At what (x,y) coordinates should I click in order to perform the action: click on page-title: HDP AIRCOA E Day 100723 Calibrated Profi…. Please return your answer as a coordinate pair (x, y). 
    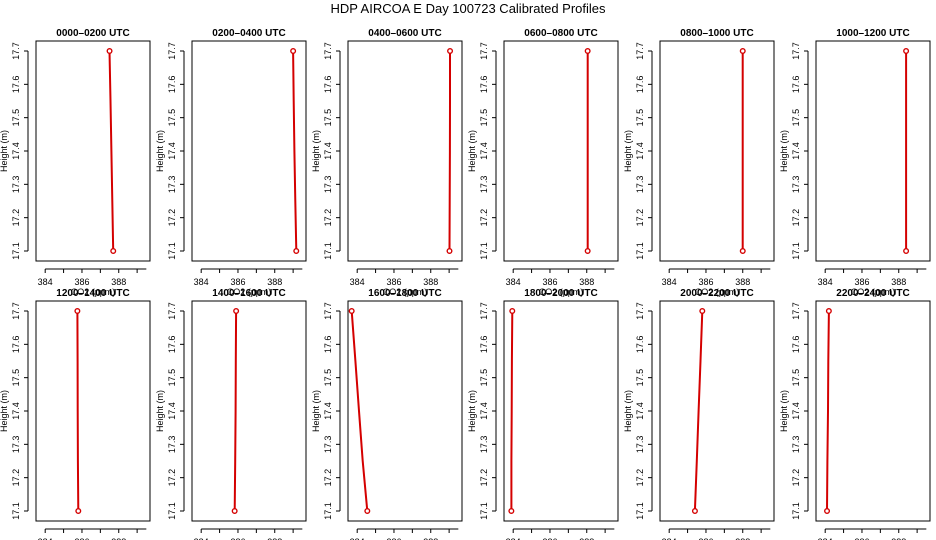
    Looking at the image, I should click on (468, 8).